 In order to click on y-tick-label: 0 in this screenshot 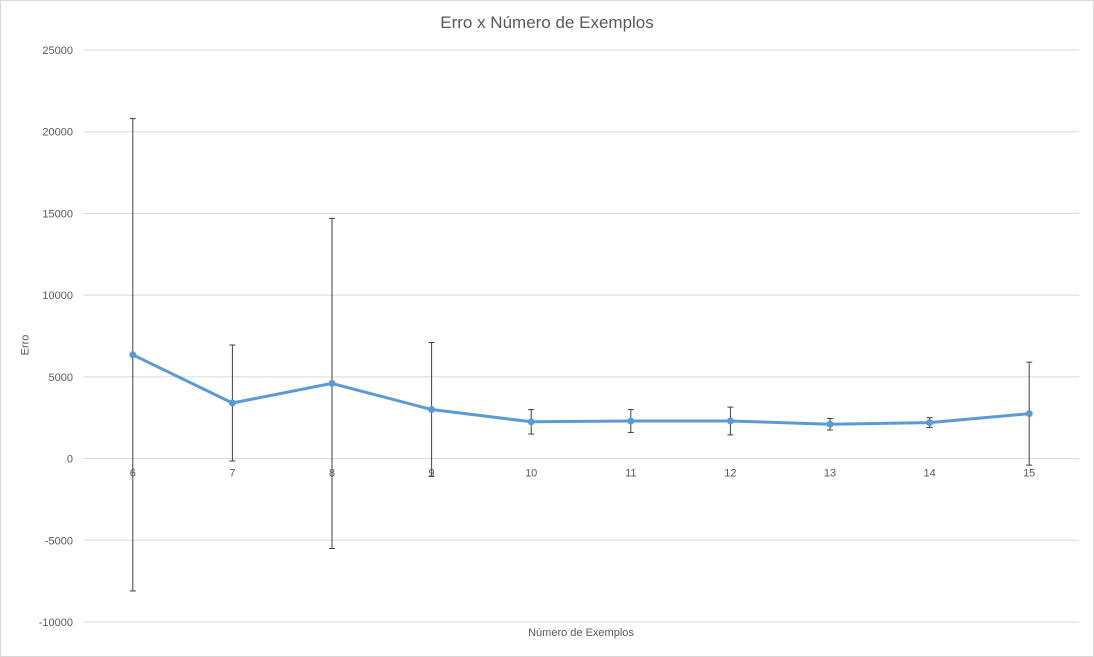, I will do `click(70, 460)`.